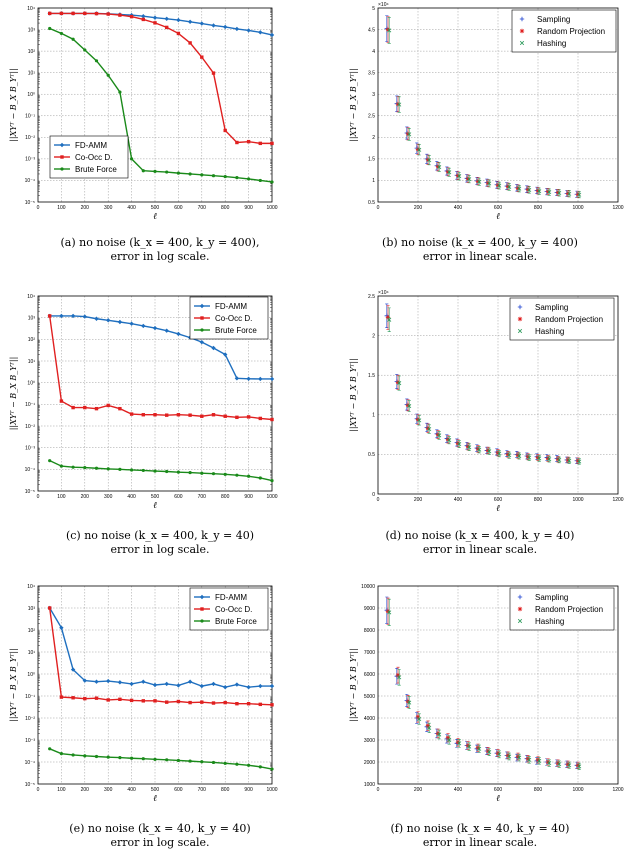 The width and height of the screenshot is (640, 855). I want to click on legend-label: Sampling, so click(551, 597).